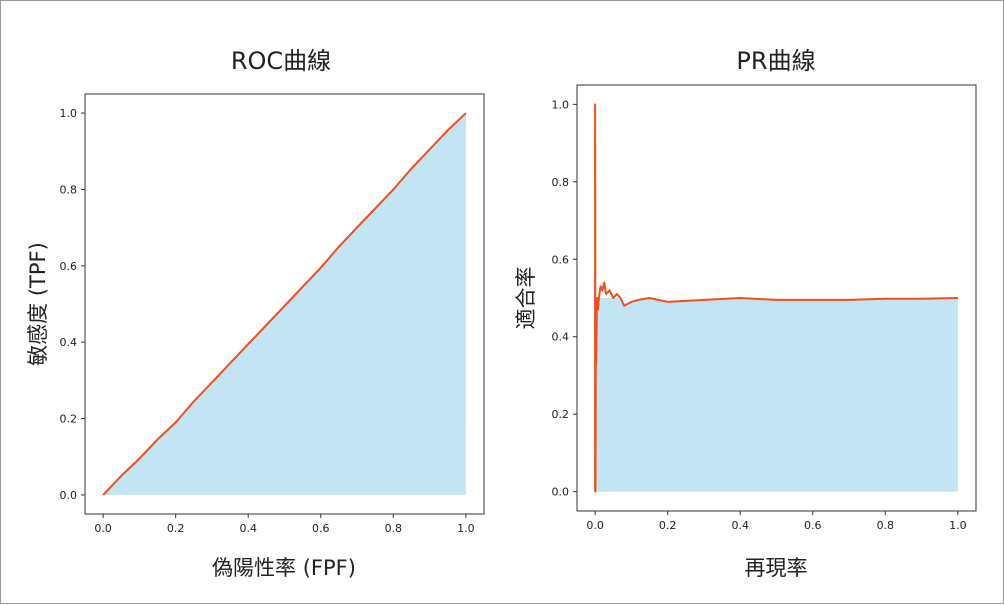  Describe the element at coordinates (776, 521) in the screenshot. I see `pr-x-ticks: 0.0 0.2 0.4 0.6 0.8 1.0` at that location.